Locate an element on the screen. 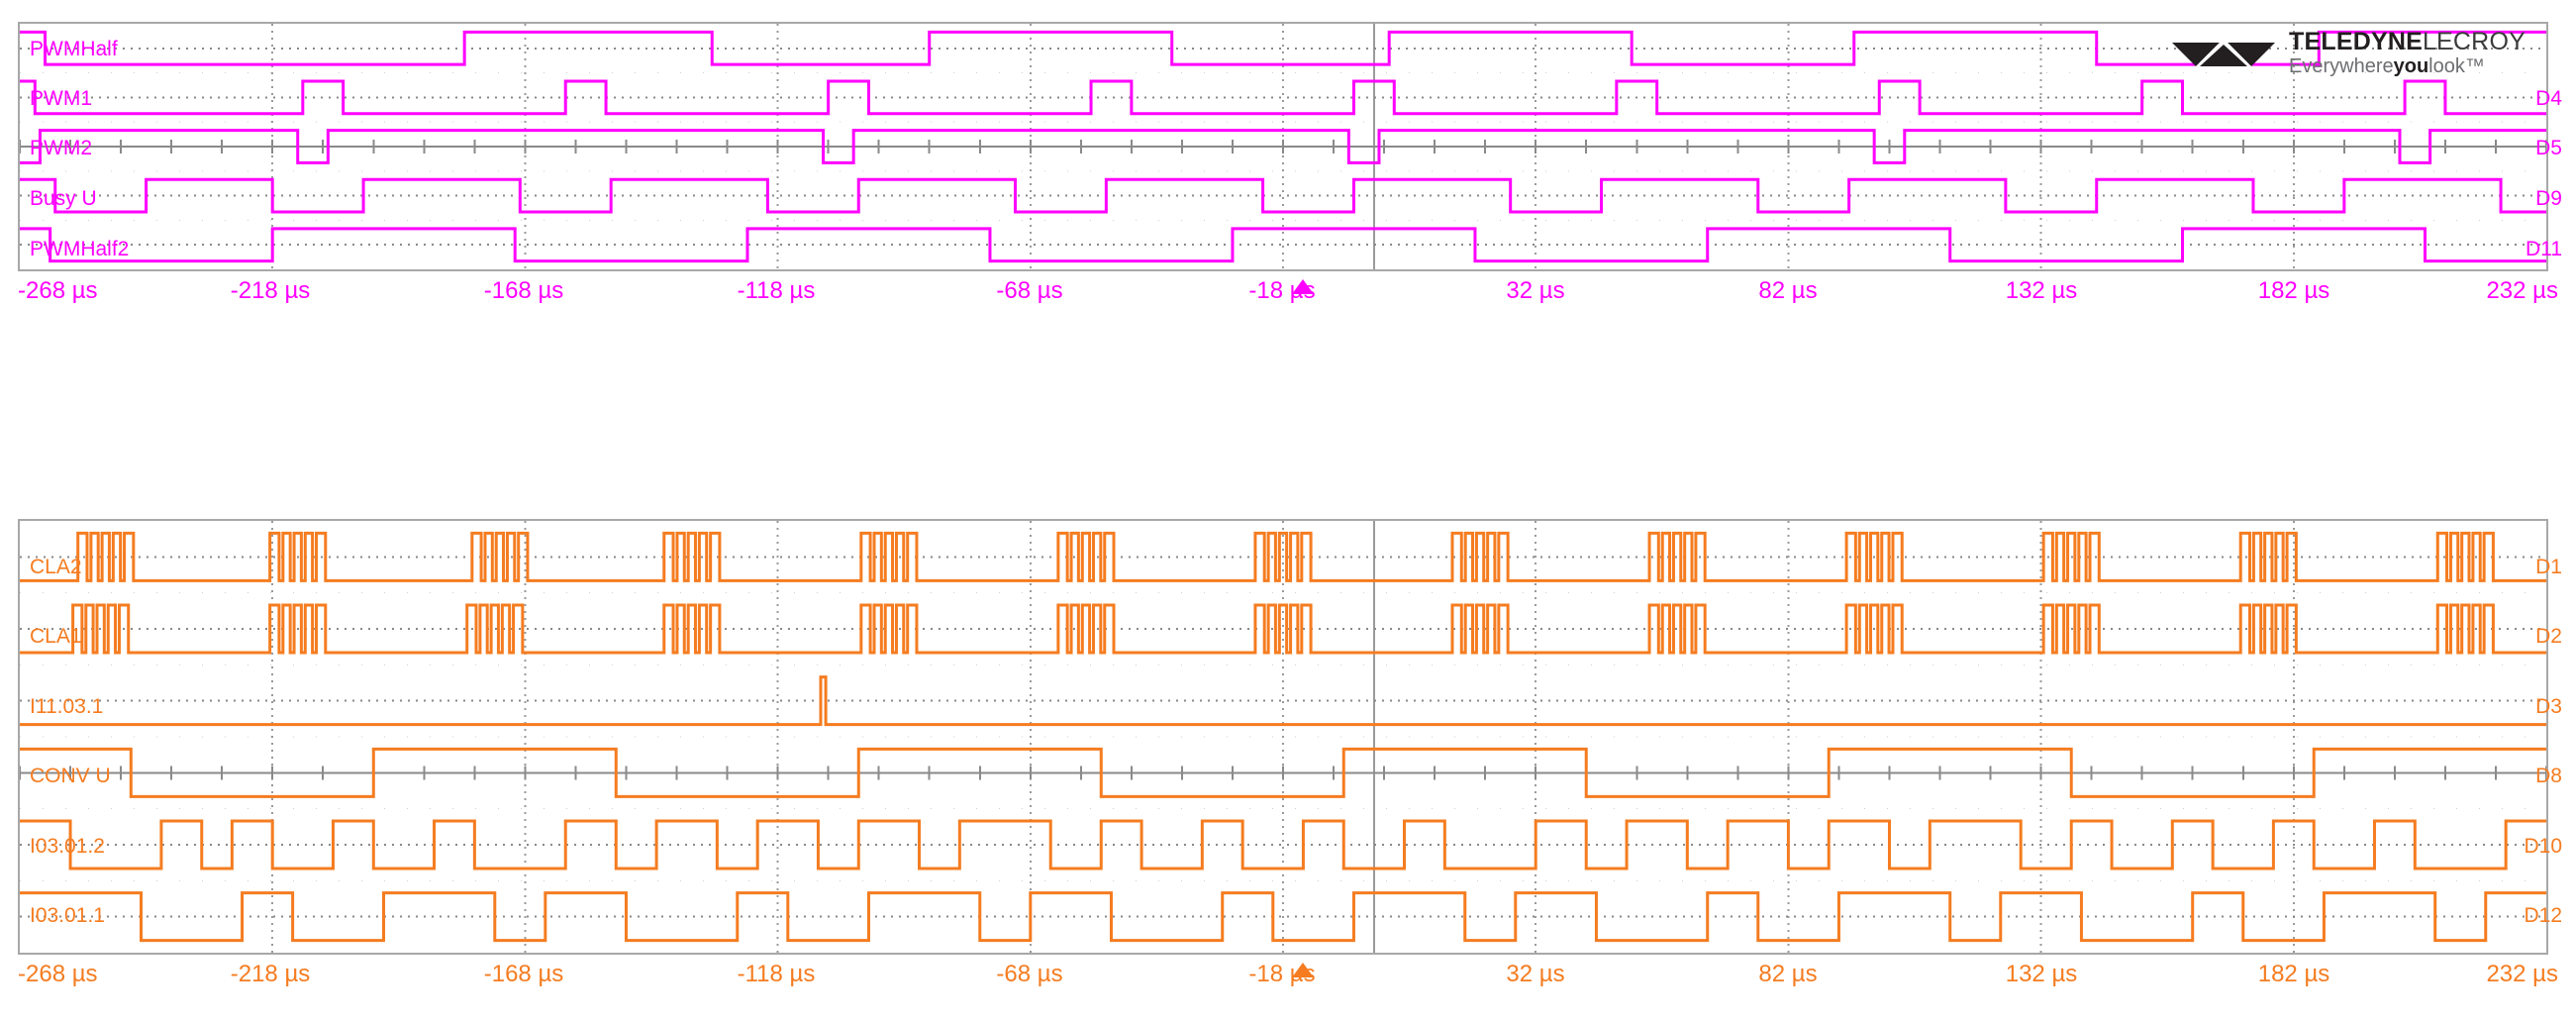 Image resolution: width=2576 pixels, height=1023 pixels. logo-wordmark: TELEDYNELECROY Everywhereyoulook™ is located at coordinates (2408, 51).